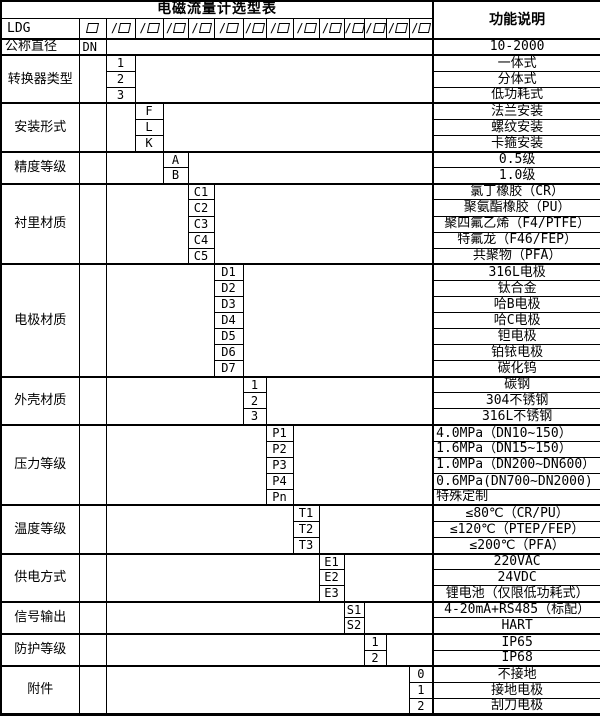 The width and height of the screenshot is (600, 716). What do you see at coordinates (279, 465) in the screenshot?
I see `group-code: P3` at bounding box center [279, 465].